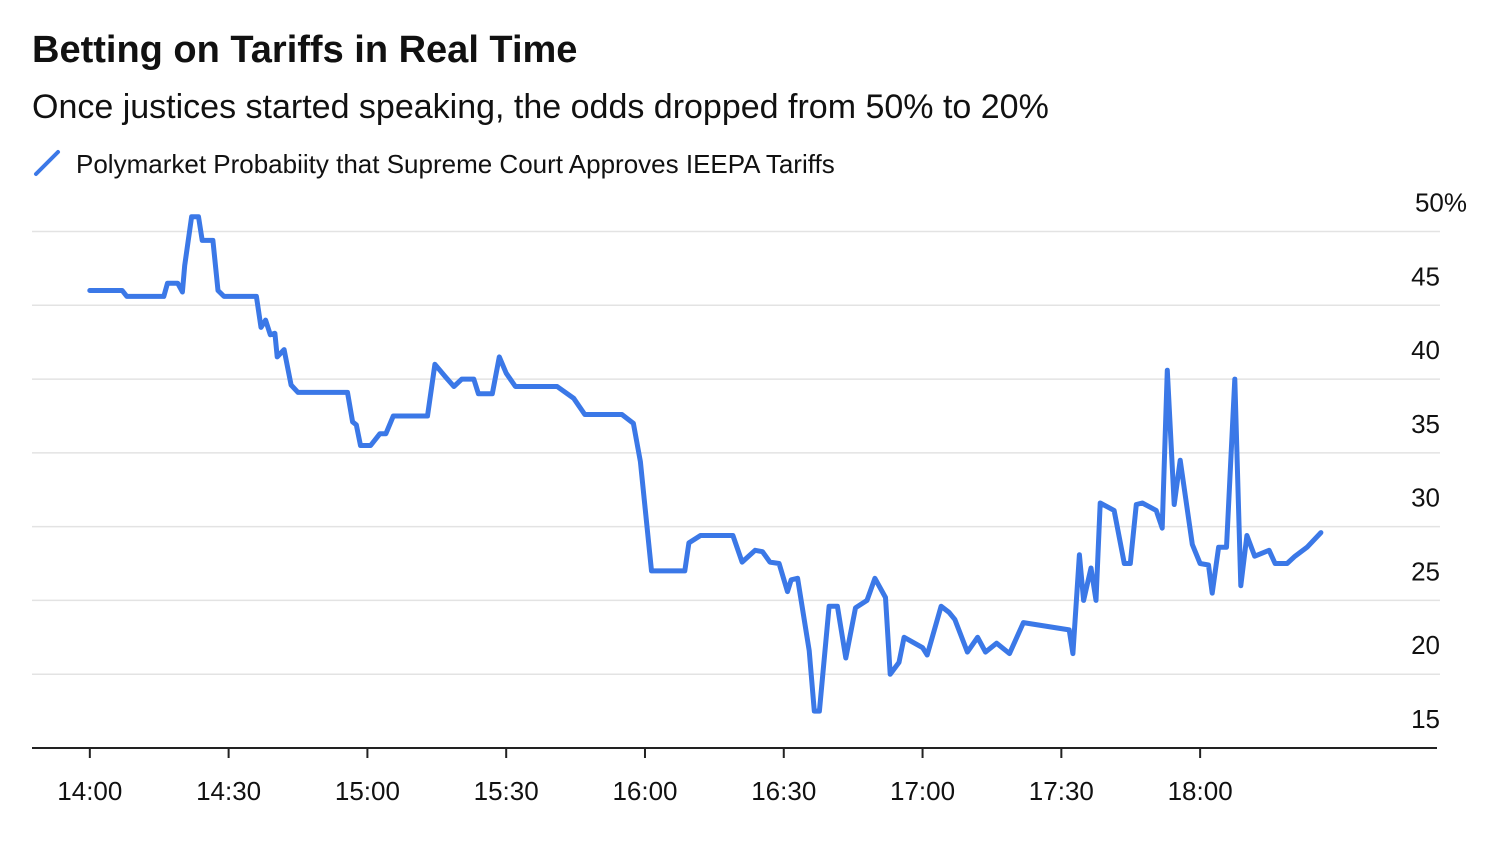  Describe the element at coordinates (644, 791) in the screenshot. I see `x-tick-label: 16:00` at that location.